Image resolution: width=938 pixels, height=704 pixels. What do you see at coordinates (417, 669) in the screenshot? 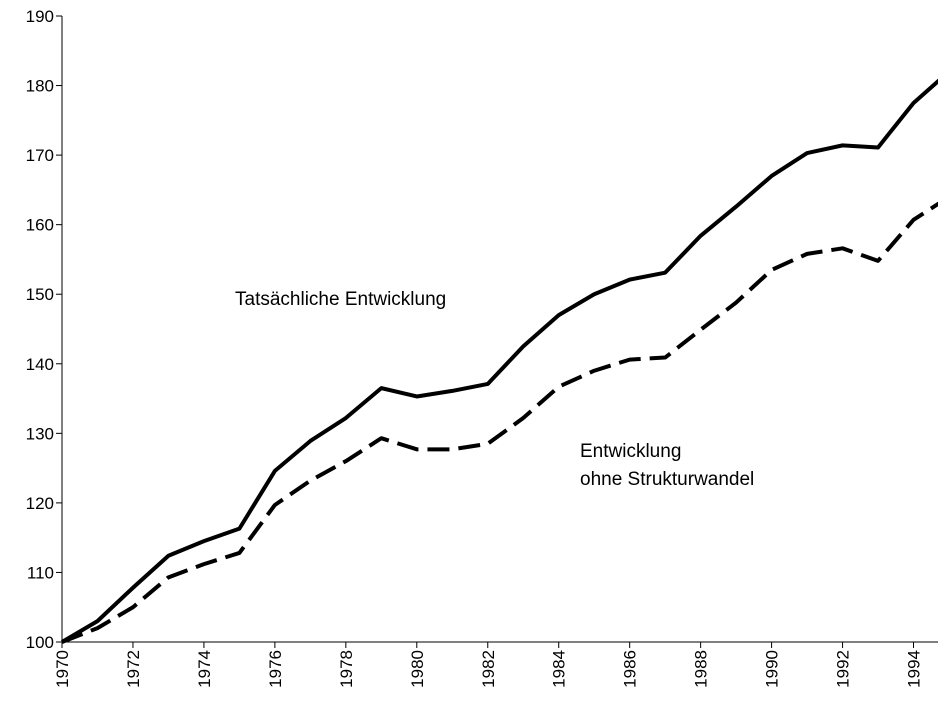
I see `x-tick-label: 1980` at bounding box center [417, 669].